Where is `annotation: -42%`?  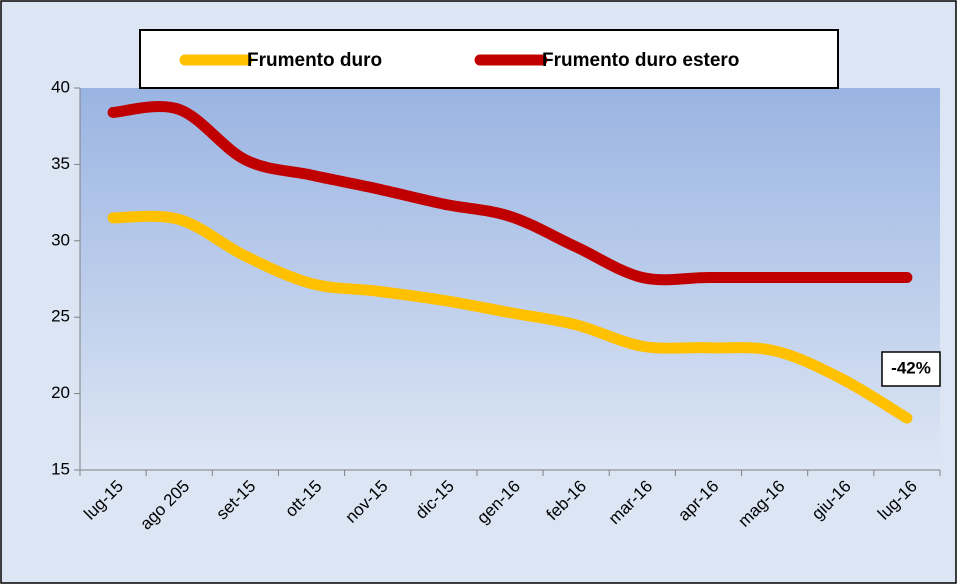
annotation: -42% is located at coordinates (911, 367).